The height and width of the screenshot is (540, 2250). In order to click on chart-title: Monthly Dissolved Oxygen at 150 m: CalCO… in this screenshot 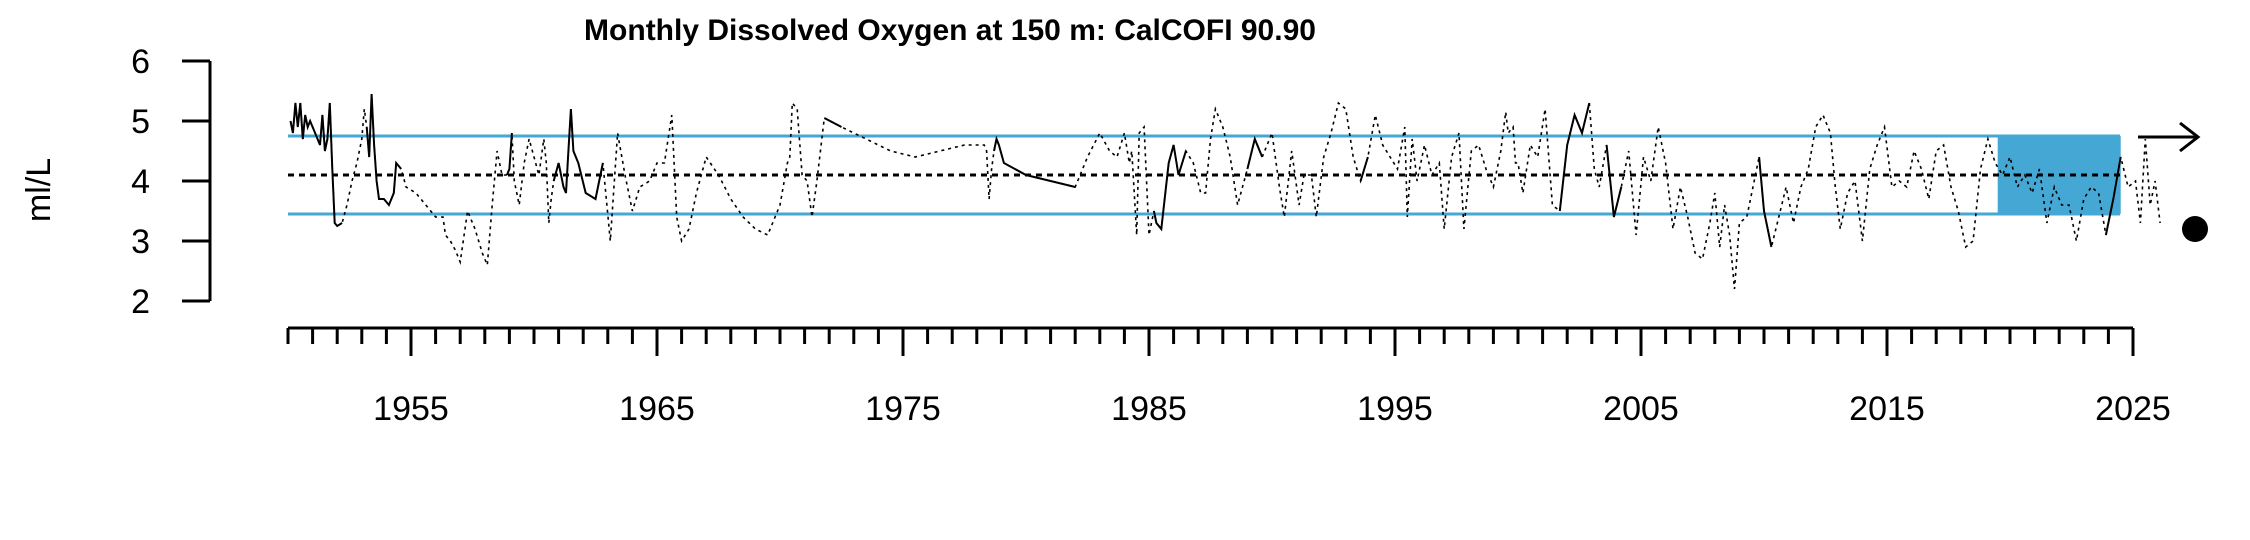, I will do `click(950, 30)`.